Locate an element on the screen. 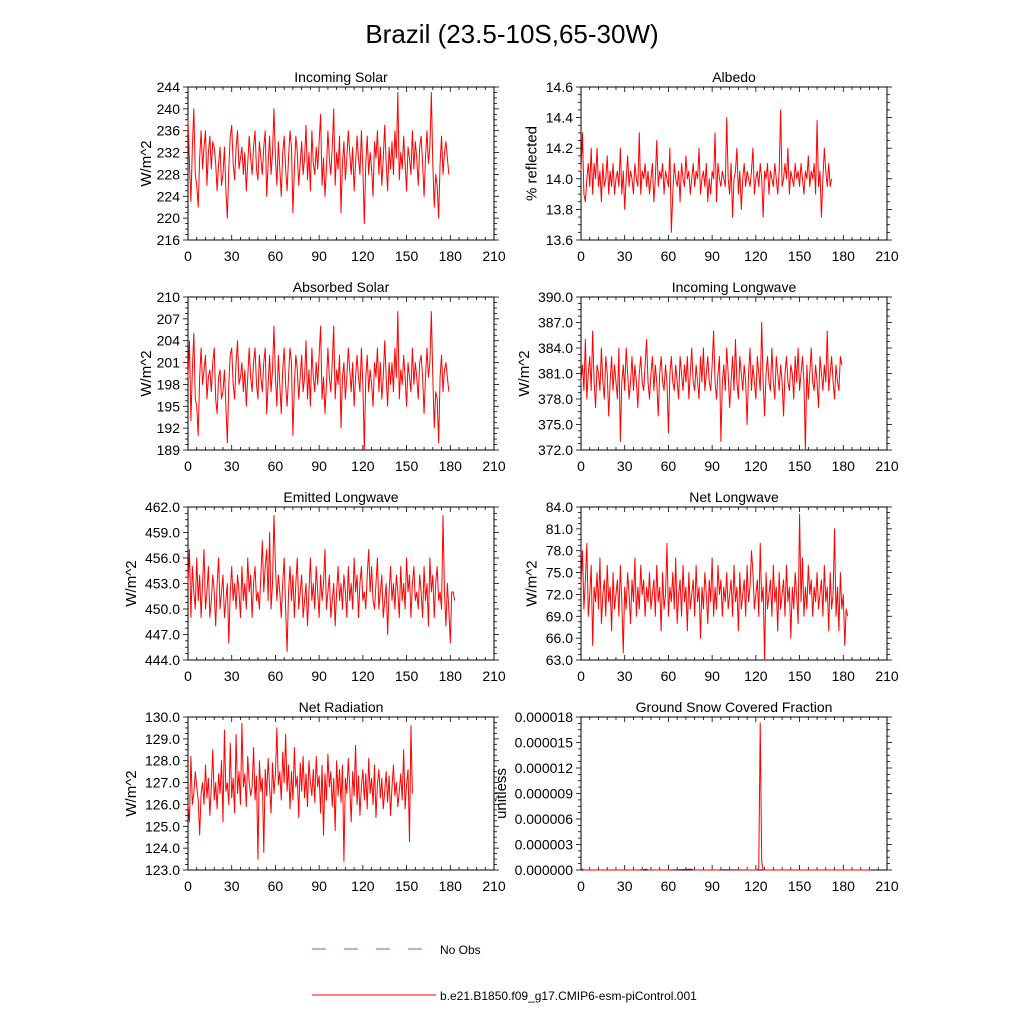 This screenshot has height=1024, width=1024. panel-3-x-tick-label: 150 is located at coordinates (407, 466).